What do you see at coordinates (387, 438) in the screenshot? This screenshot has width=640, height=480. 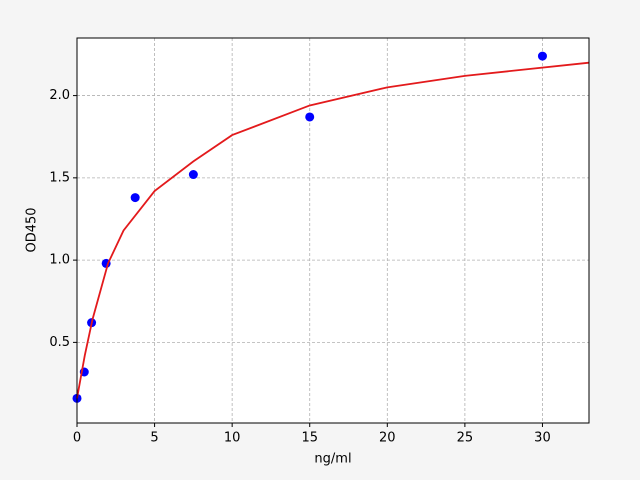 I see `x-tick-label: 20` at bounding box center [387, 438].